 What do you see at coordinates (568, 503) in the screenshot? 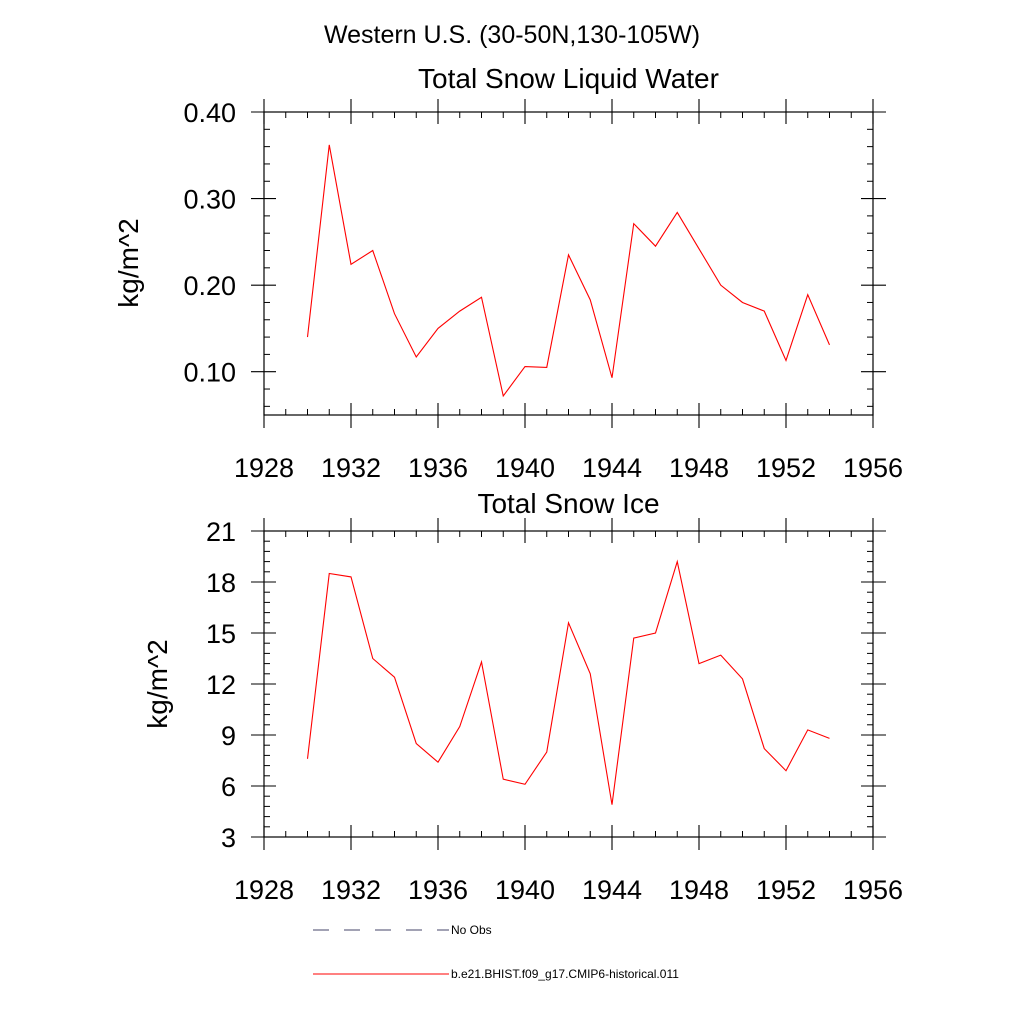
I see `chart-title: Total Snow Ice` at bounding box center [568, 503].